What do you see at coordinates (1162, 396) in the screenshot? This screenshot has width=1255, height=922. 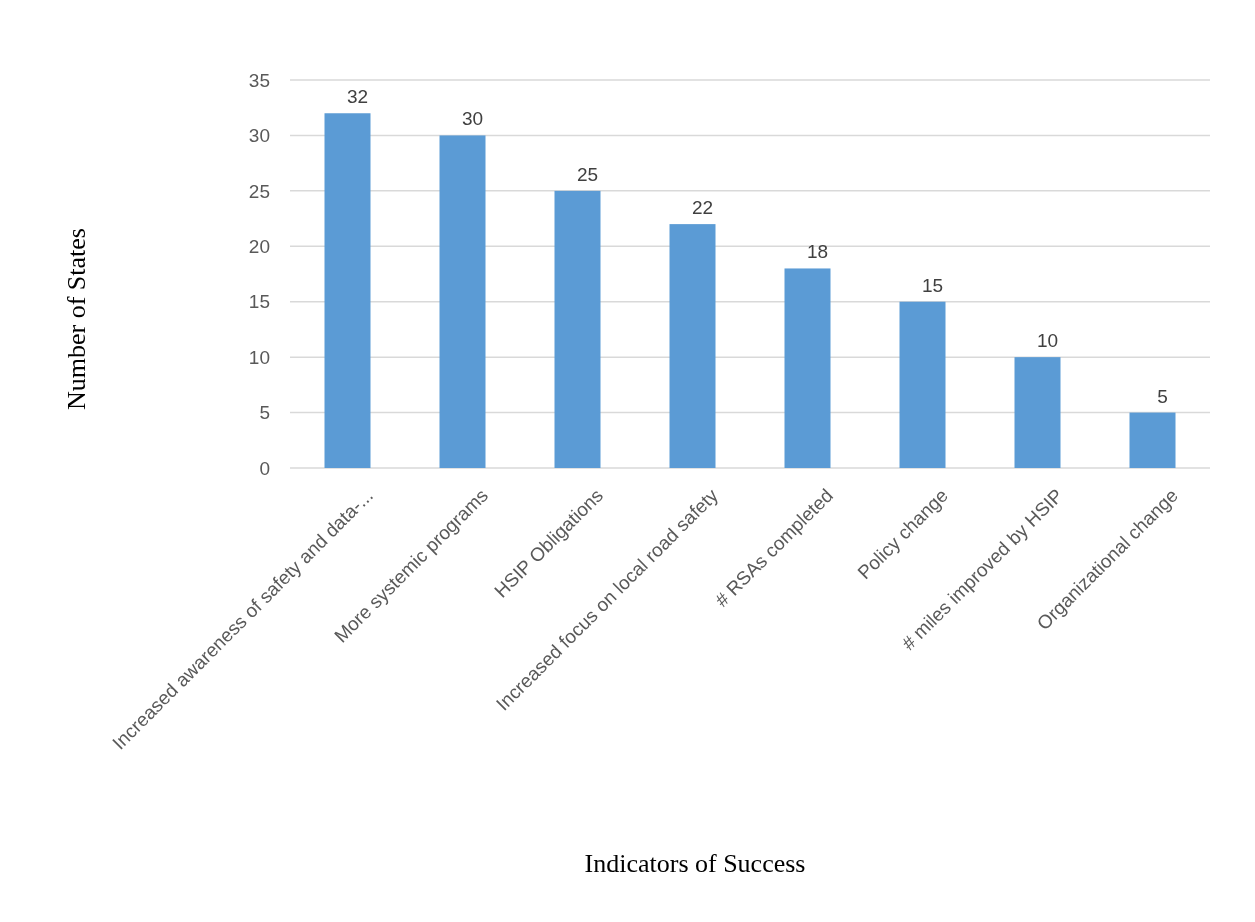 I see `data-label: 5` at bounding box center [1162, 396].